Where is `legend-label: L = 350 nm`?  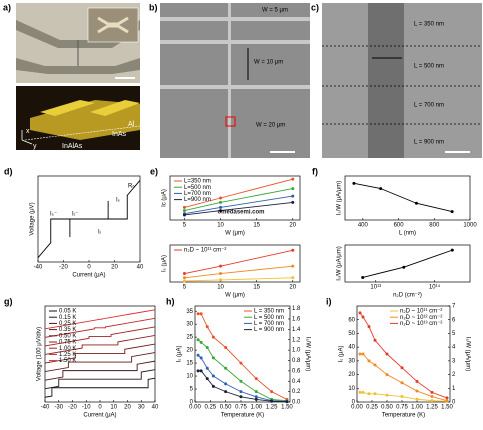
legend-label: L = 350 nm is located at coordinates (269, 312).